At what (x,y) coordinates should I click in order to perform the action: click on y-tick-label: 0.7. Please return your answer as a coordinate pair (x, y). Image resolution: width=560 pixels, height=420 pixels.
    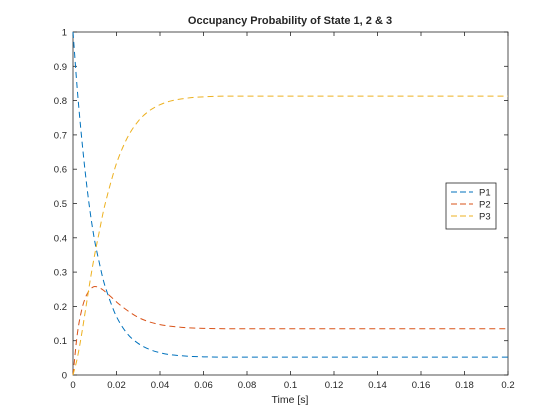
    Looking at the image, I should click on (60, 135).